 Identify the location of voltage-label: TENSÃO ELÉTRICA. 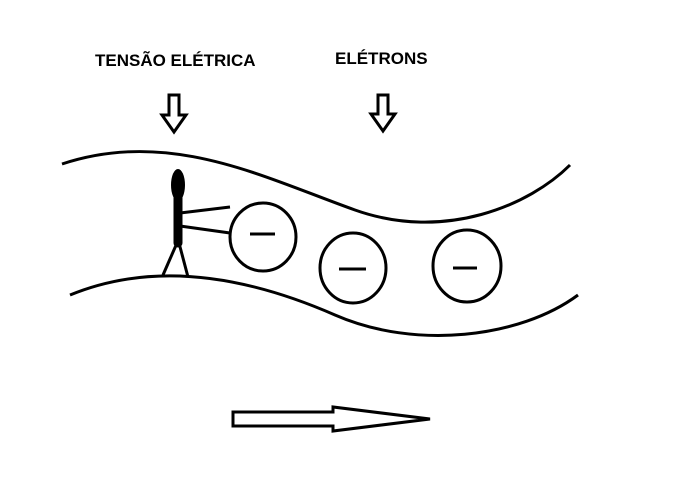
(175, 60).